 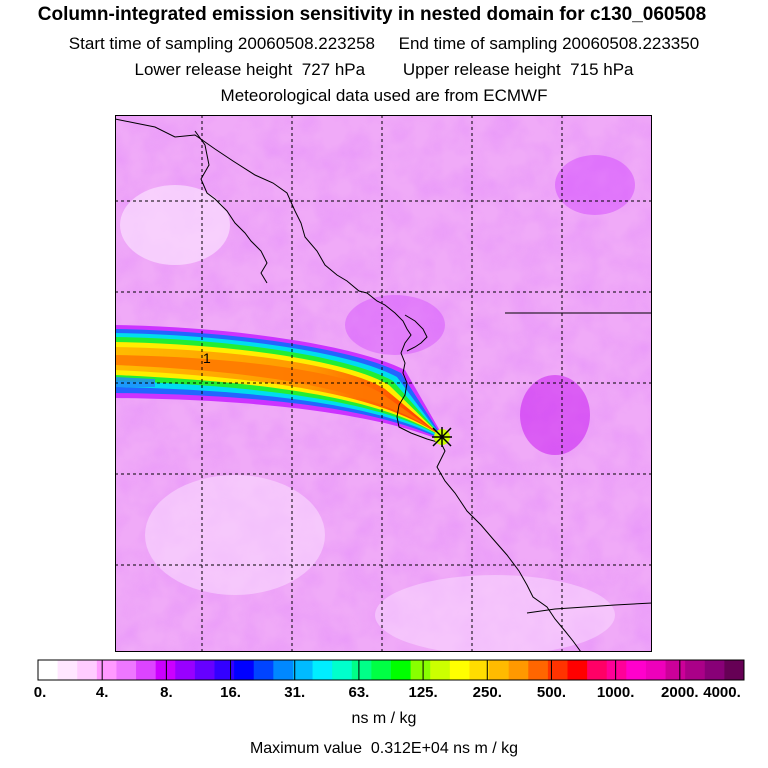 I want to click on baja-coastline, so click(x=231, y=207).